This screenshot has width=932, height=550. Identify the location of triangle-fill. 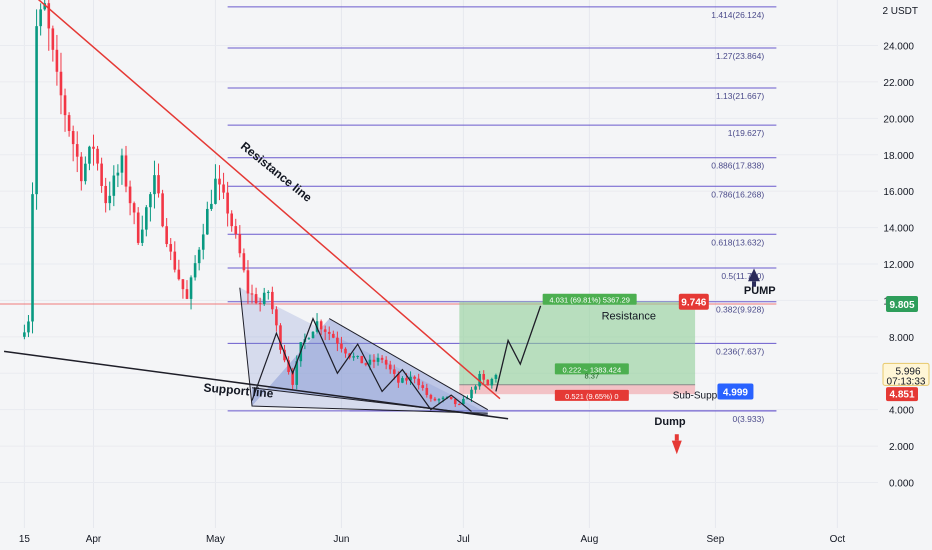
(363, 350).